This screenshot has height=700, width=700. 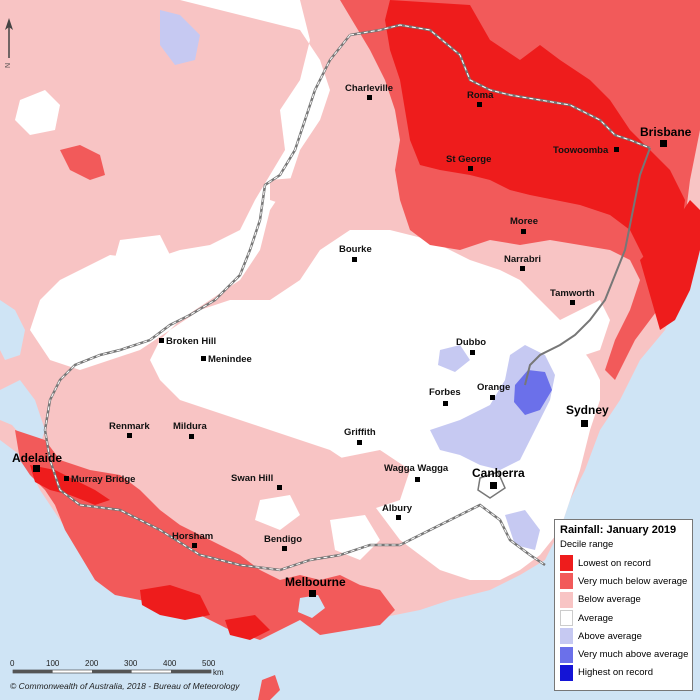 I want to click on legend-label: Lowest on record, so click(x=614, y=563).